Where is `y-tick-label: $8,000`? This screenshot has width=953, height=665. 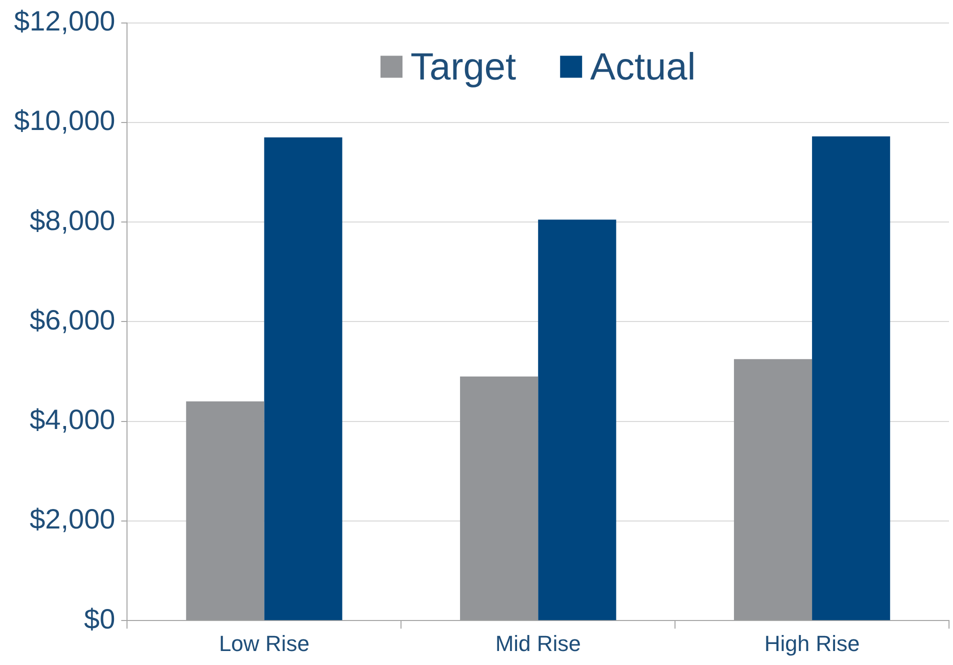 y-tick-label: $8,000 is located at coordinates (73, 220).